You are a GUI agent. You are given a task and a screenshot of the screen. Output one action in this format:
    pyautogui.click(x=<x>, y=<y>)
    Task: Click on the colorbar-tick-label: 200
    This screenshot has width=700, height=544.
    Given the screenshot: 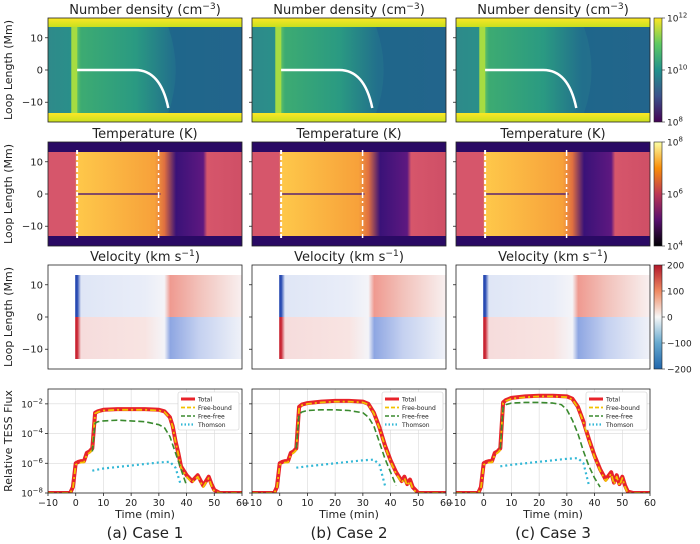 What is the action you would take?
    pyautogui.click(x=675, y=267)
    